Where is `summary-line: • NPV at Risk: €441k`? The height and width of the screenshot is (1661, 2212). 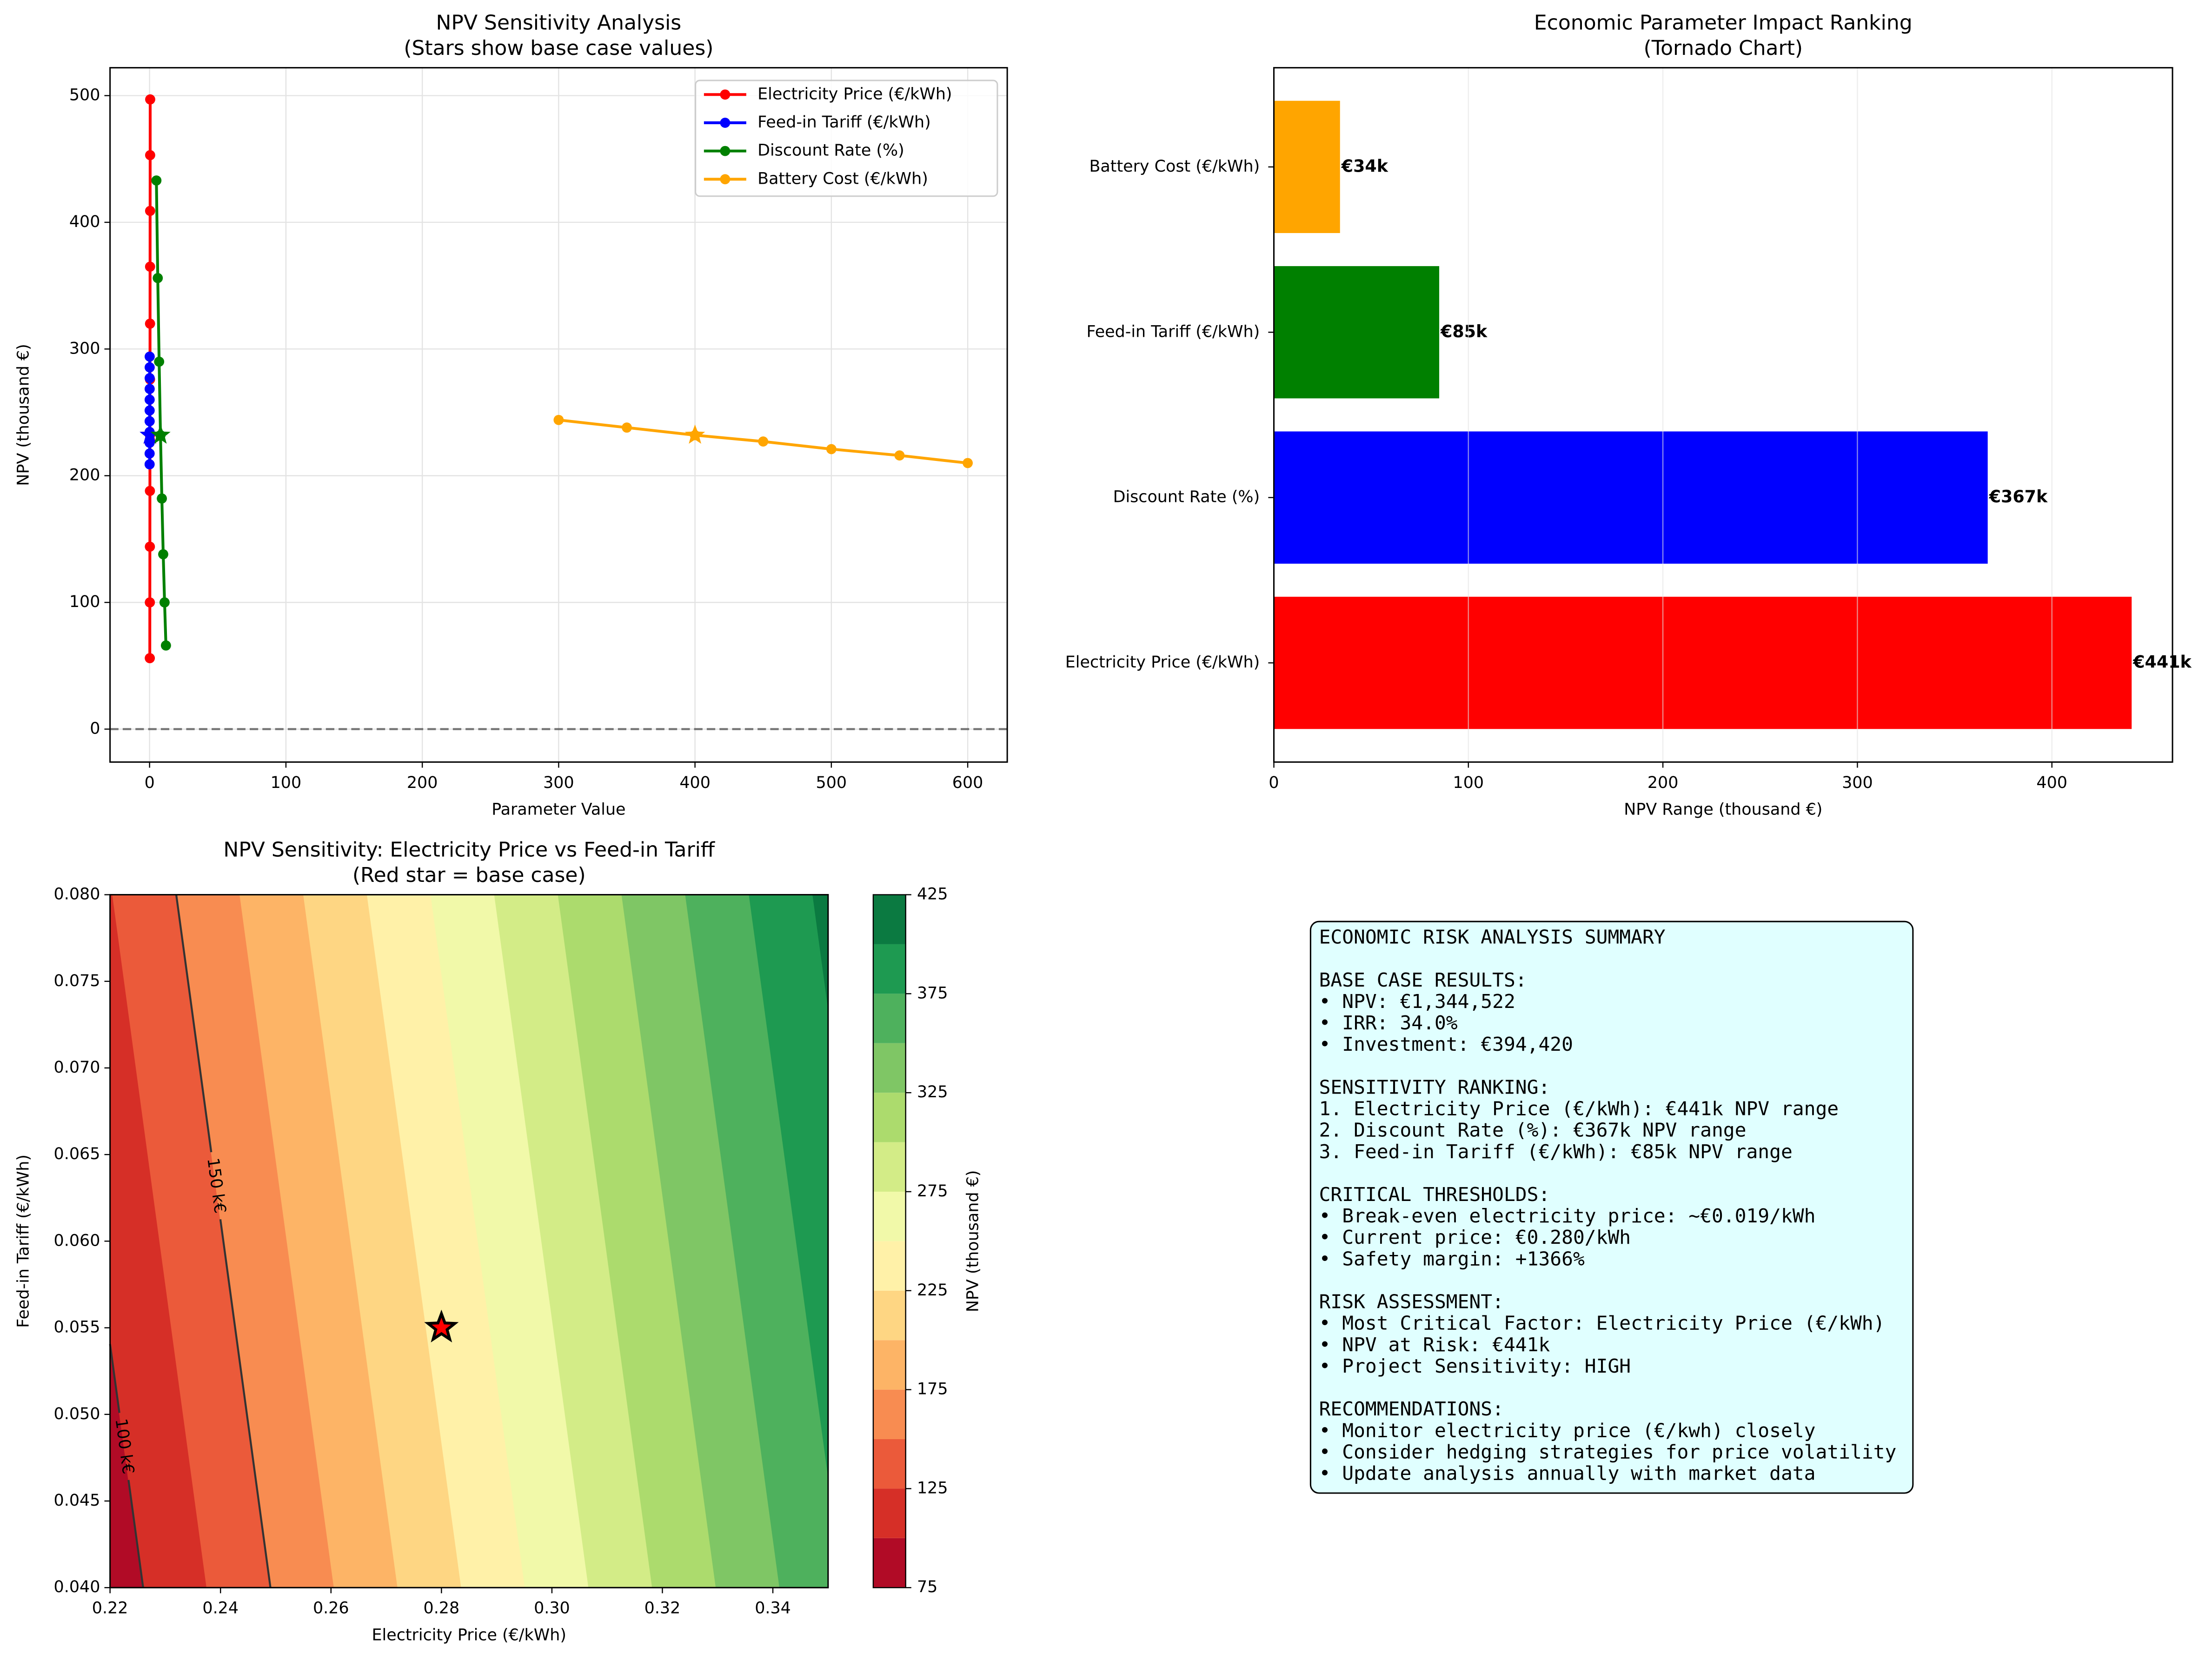
summary-line: • NPV at Risk: €441k is located at coordinates (1435, 1345).